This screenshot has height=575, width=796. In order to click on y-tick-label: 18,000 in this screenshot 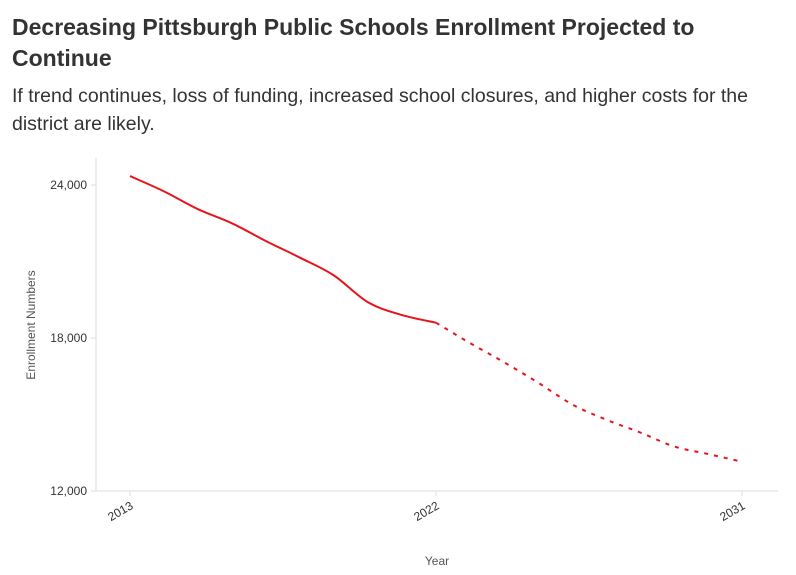, I will do `click(68, 338)`.